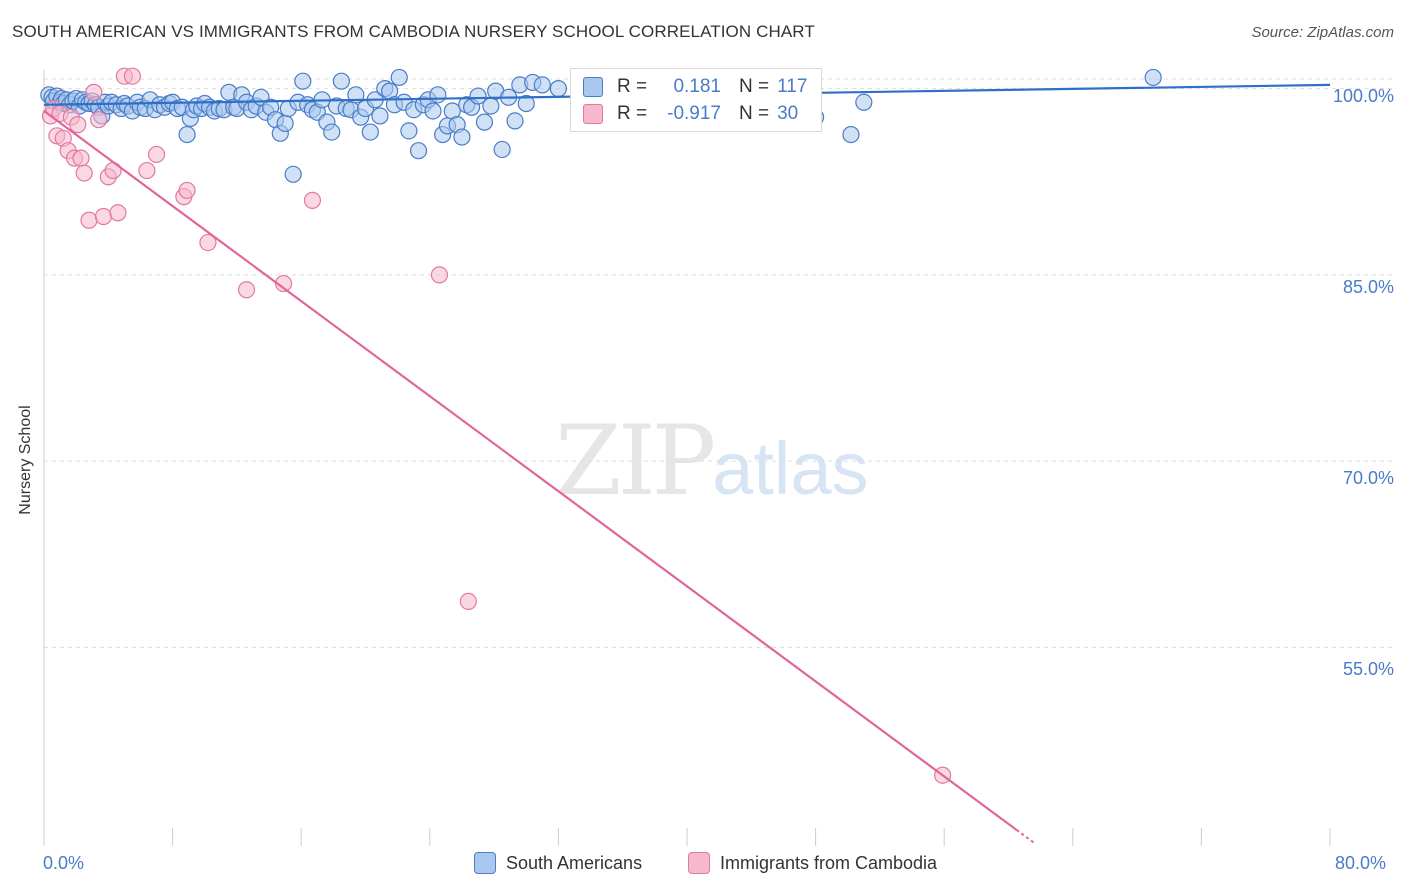  Describe the element at coordinates (1368, 478) in the screenshot. I see `y-tick-label-70: 70.0%` at that location.